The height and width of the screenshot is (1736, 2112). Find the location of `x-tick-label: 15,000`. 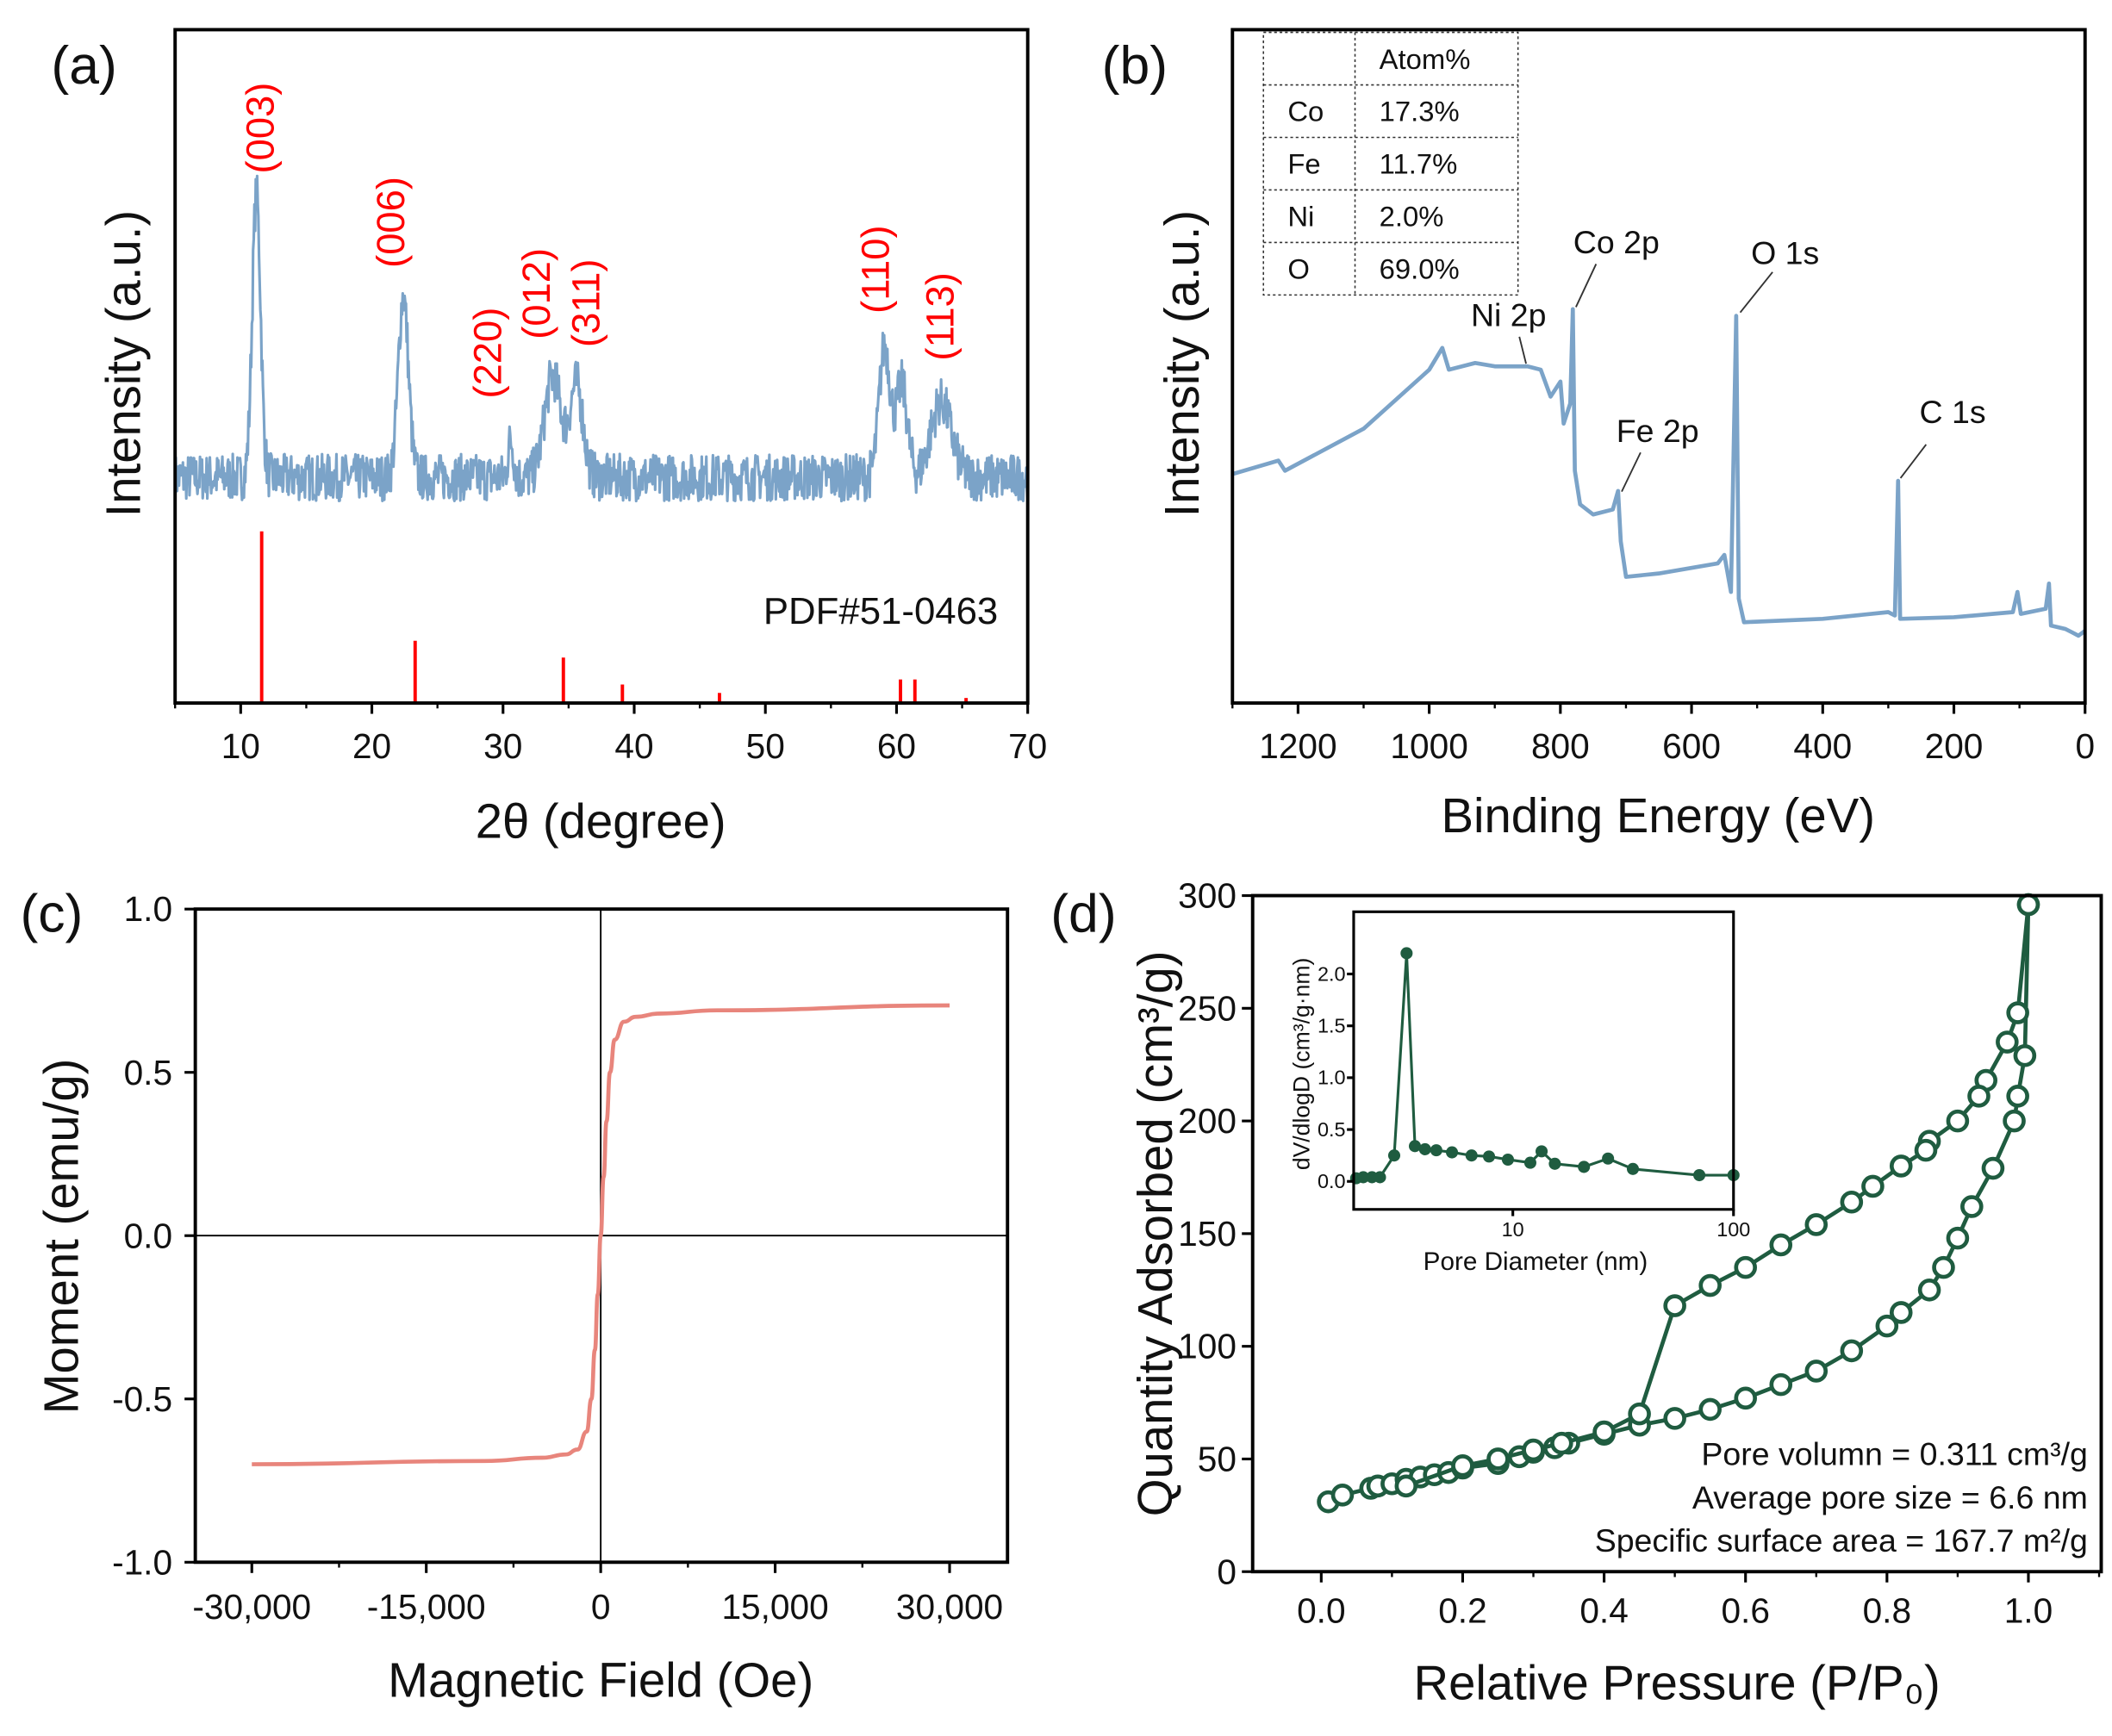

x-tick-label: 15,000 is located at coordinates (774, 1607).